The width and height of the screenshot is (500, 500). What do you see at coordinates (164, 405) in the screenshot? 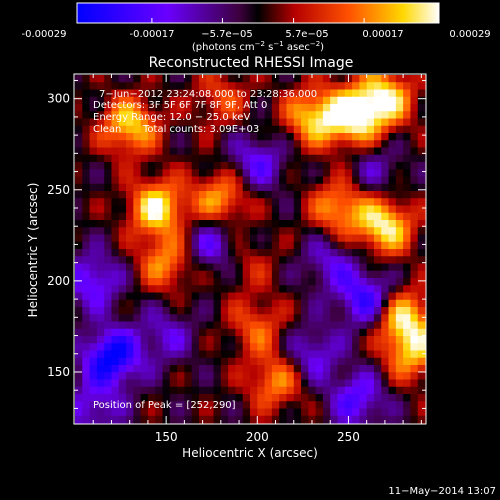
I see `peak-position-text: Position of Peak = [252,290]` at bounding box center [164, 405].